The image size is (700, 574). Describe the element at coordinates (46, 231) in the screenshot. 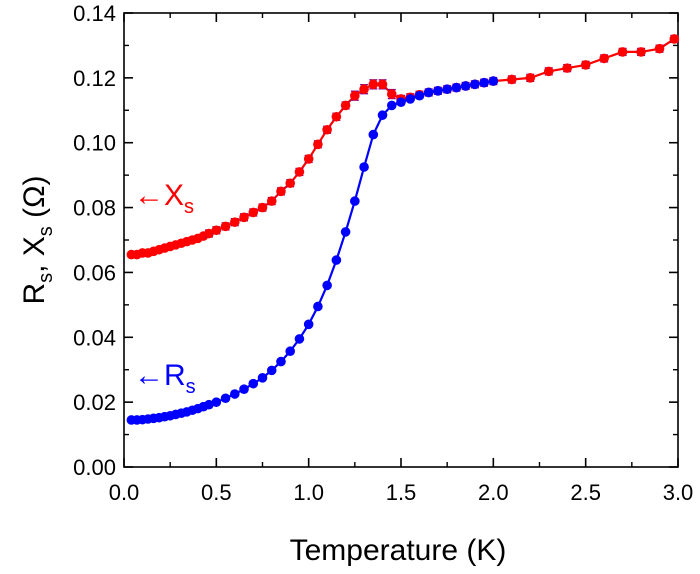

I see `y-label-sub-2: s` at that location.